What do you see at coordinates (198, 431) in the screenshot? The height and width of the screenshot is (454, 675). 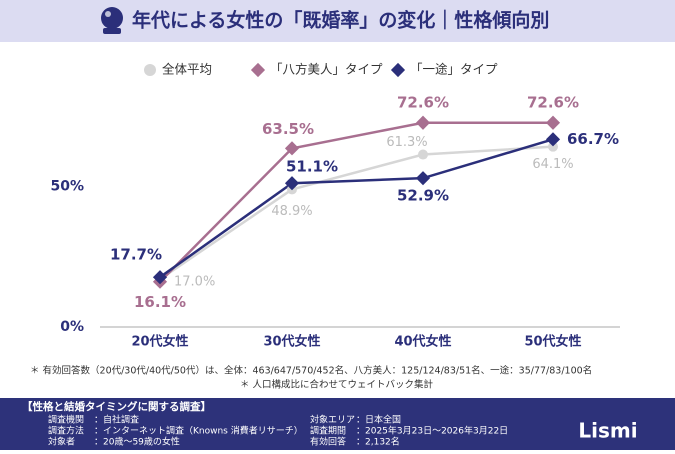 I see `survey-value: ：インターネット調査（Knowns 消費者リサーチ）` at bounding box center [198, 431].